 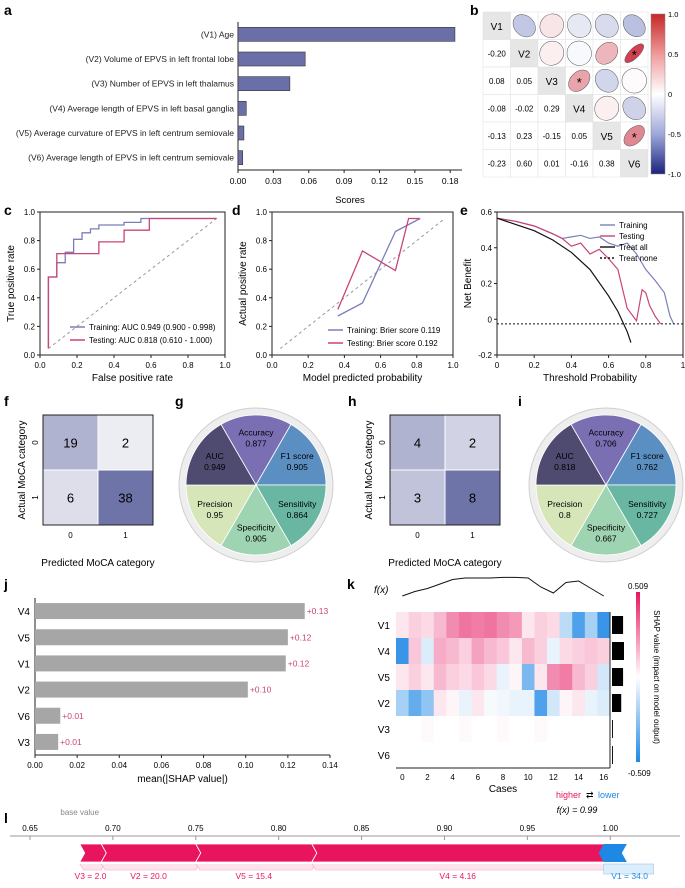 I want to click on e-x-tick-label: 0, so click(x=497, y=365).